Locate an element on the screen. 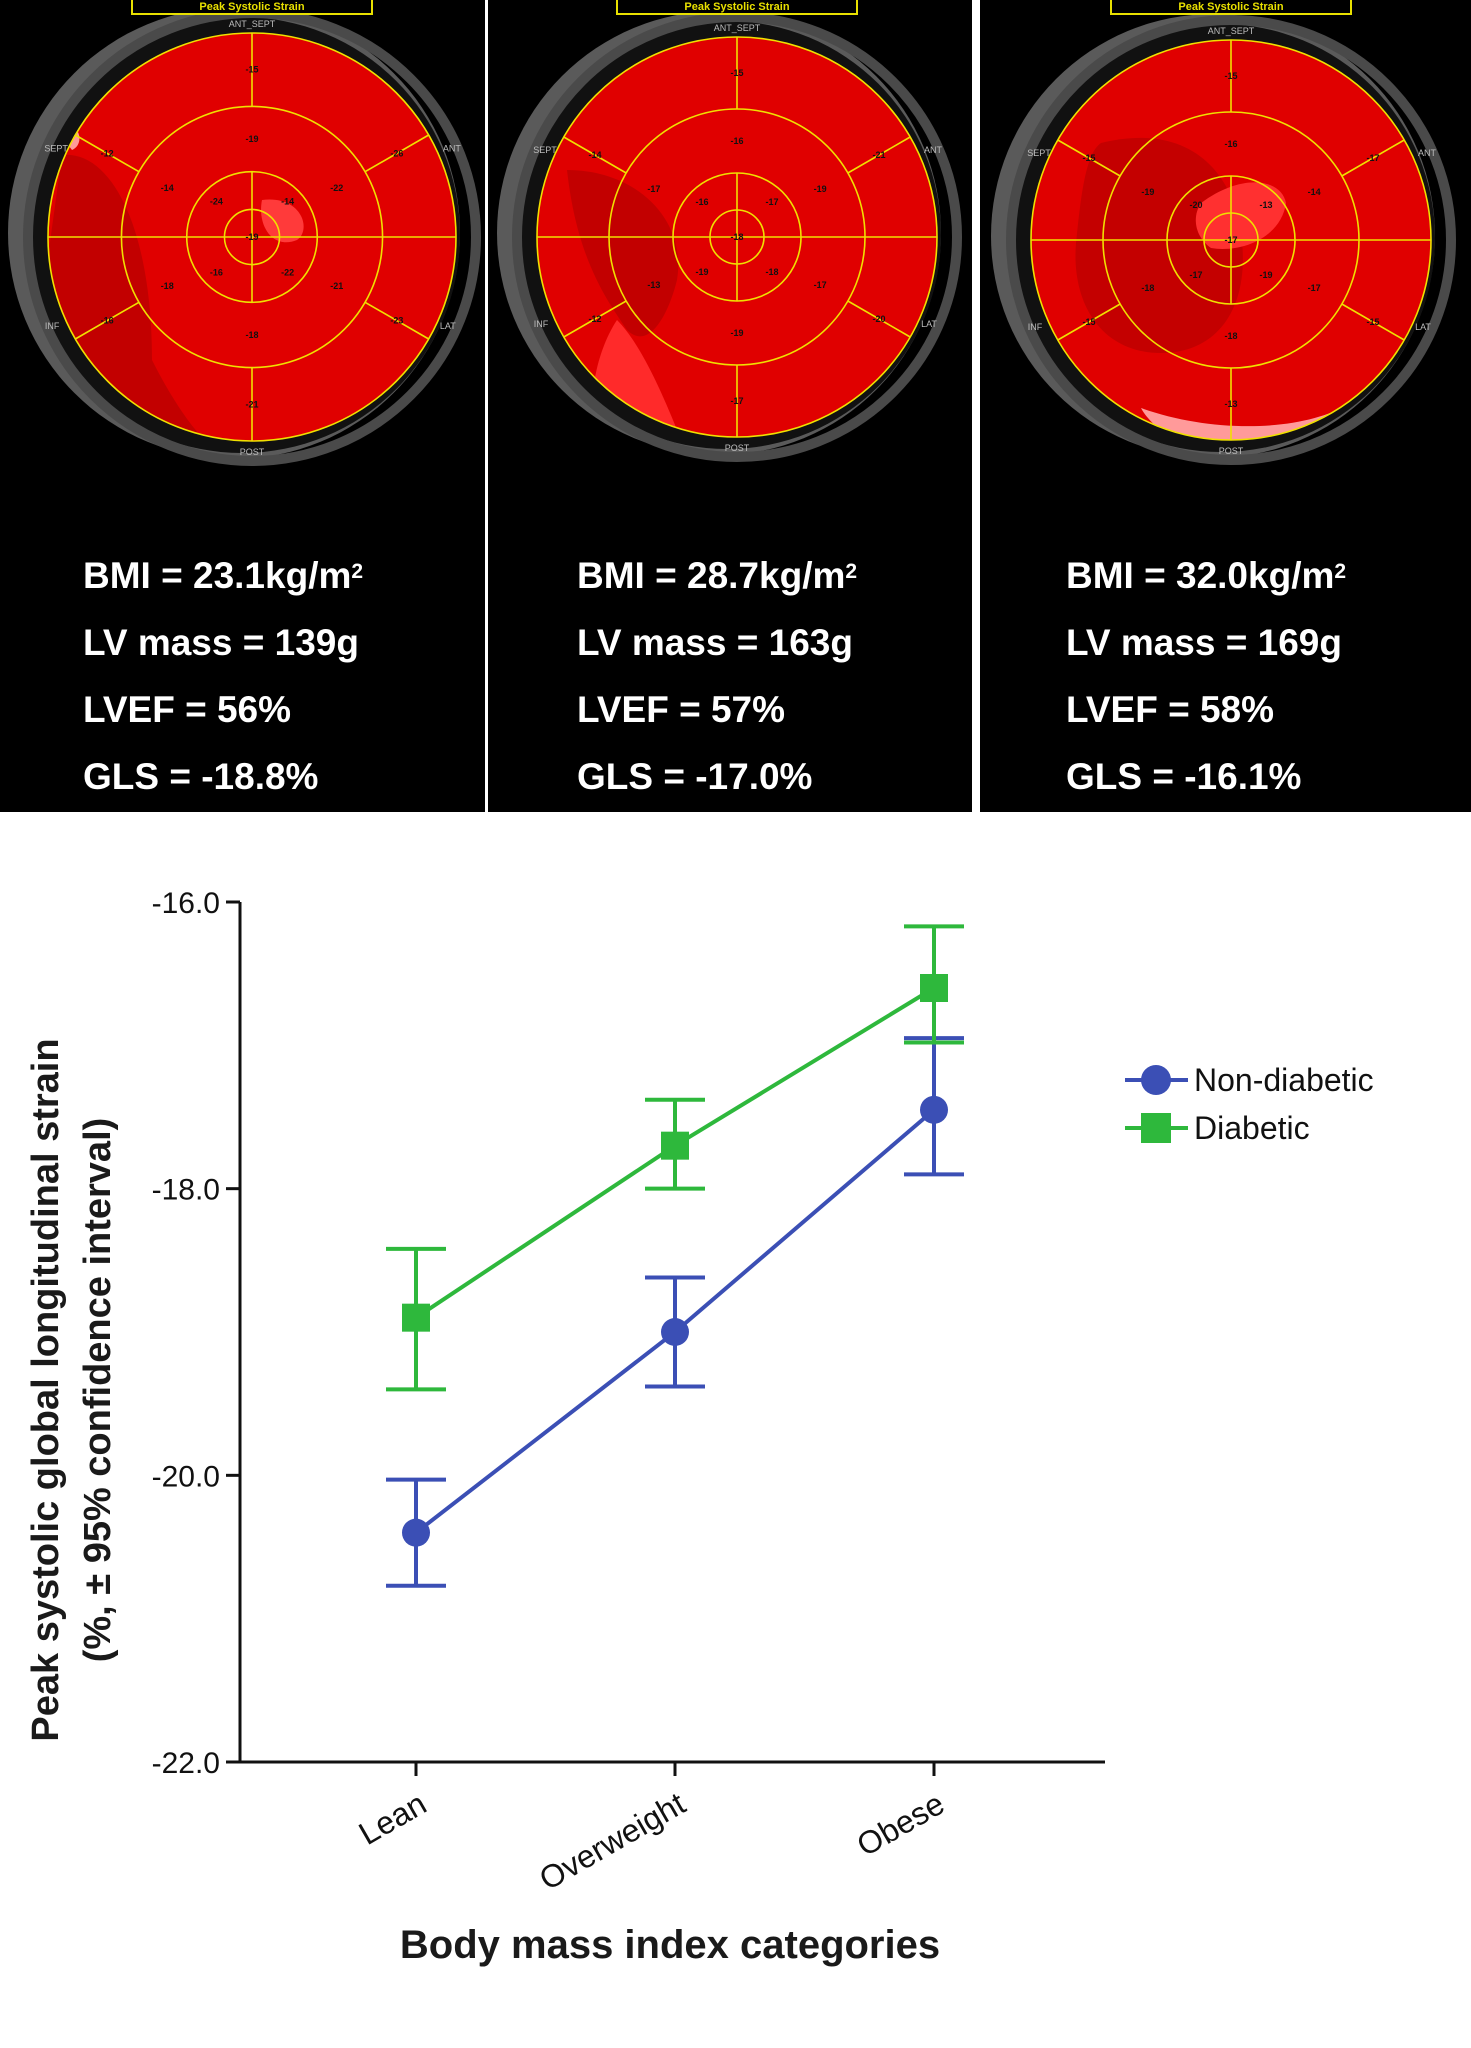 This screenshot has height=2048, width=1471. bmi-text: BMI = 28.7kg/m2 is located at coordinates (717, 575).